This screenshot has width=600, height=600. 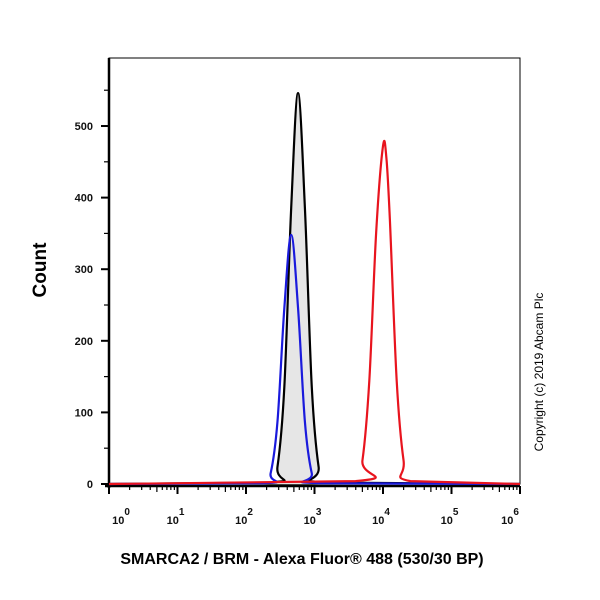 I want to click on y-tick-label: 200, so click(x=84, y=342).